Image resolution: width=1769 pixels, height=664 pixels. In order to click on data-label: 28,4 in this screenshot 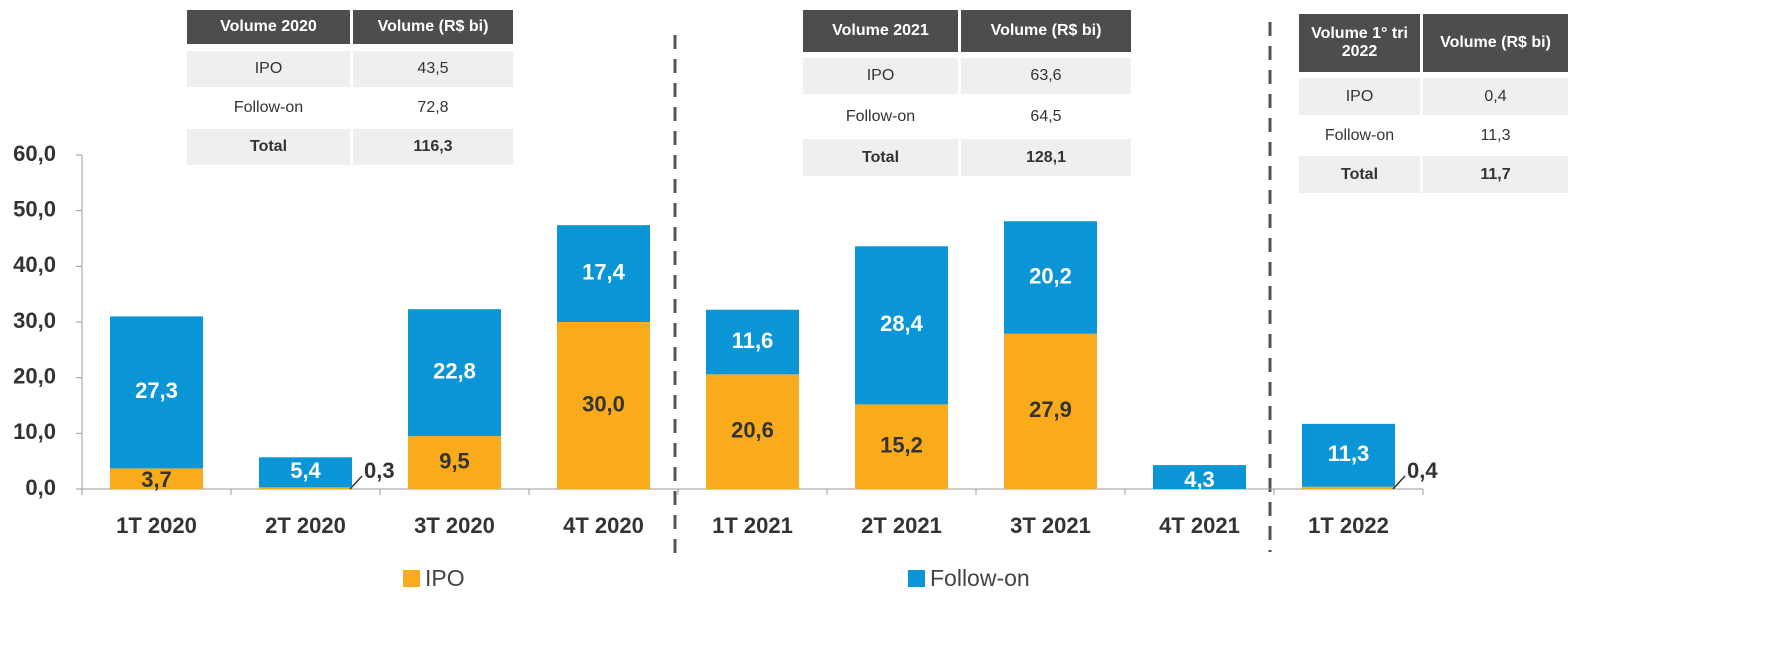, I will do `click(902, 323)`.